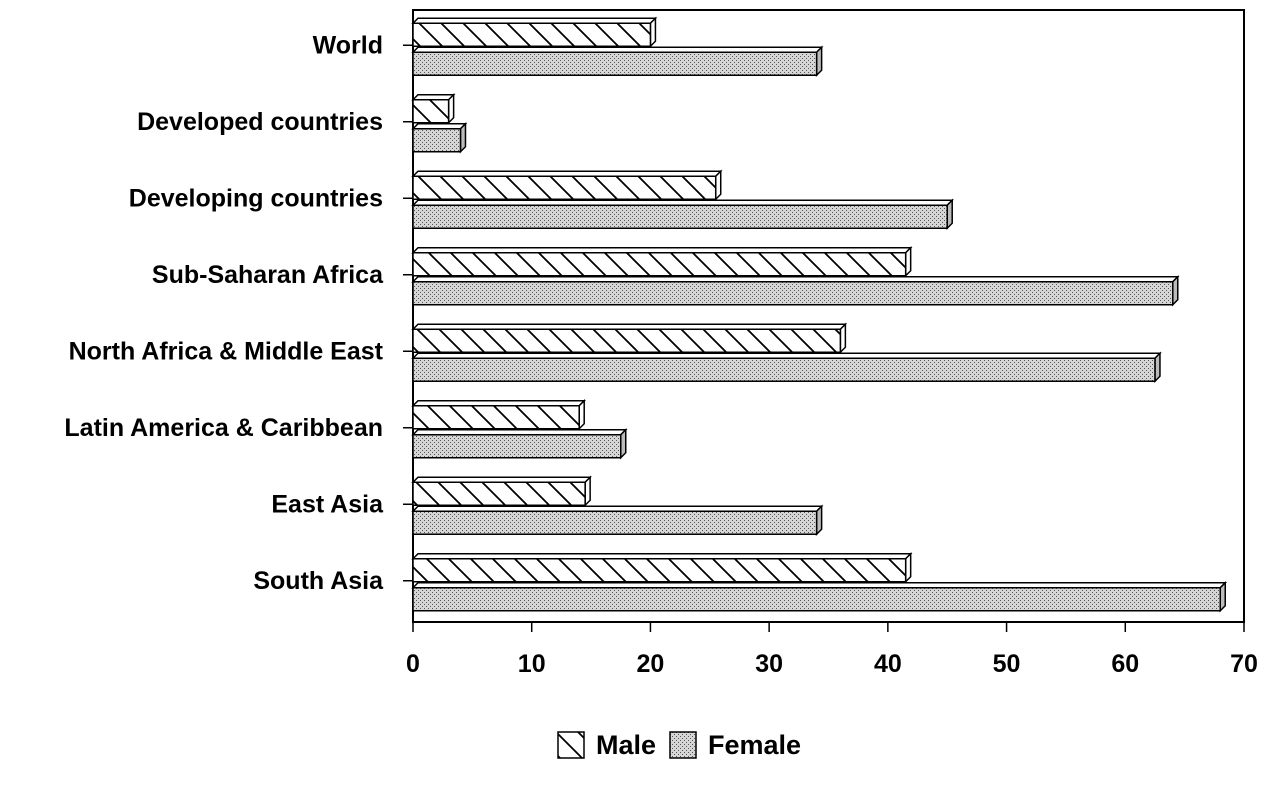 The width and height of the screenshot is (1271, 794). What do you see at coordinates (223, 428) in the screenshot?
I see `category-label: Latin America & Caribbean` at bounding box center [223, 428].